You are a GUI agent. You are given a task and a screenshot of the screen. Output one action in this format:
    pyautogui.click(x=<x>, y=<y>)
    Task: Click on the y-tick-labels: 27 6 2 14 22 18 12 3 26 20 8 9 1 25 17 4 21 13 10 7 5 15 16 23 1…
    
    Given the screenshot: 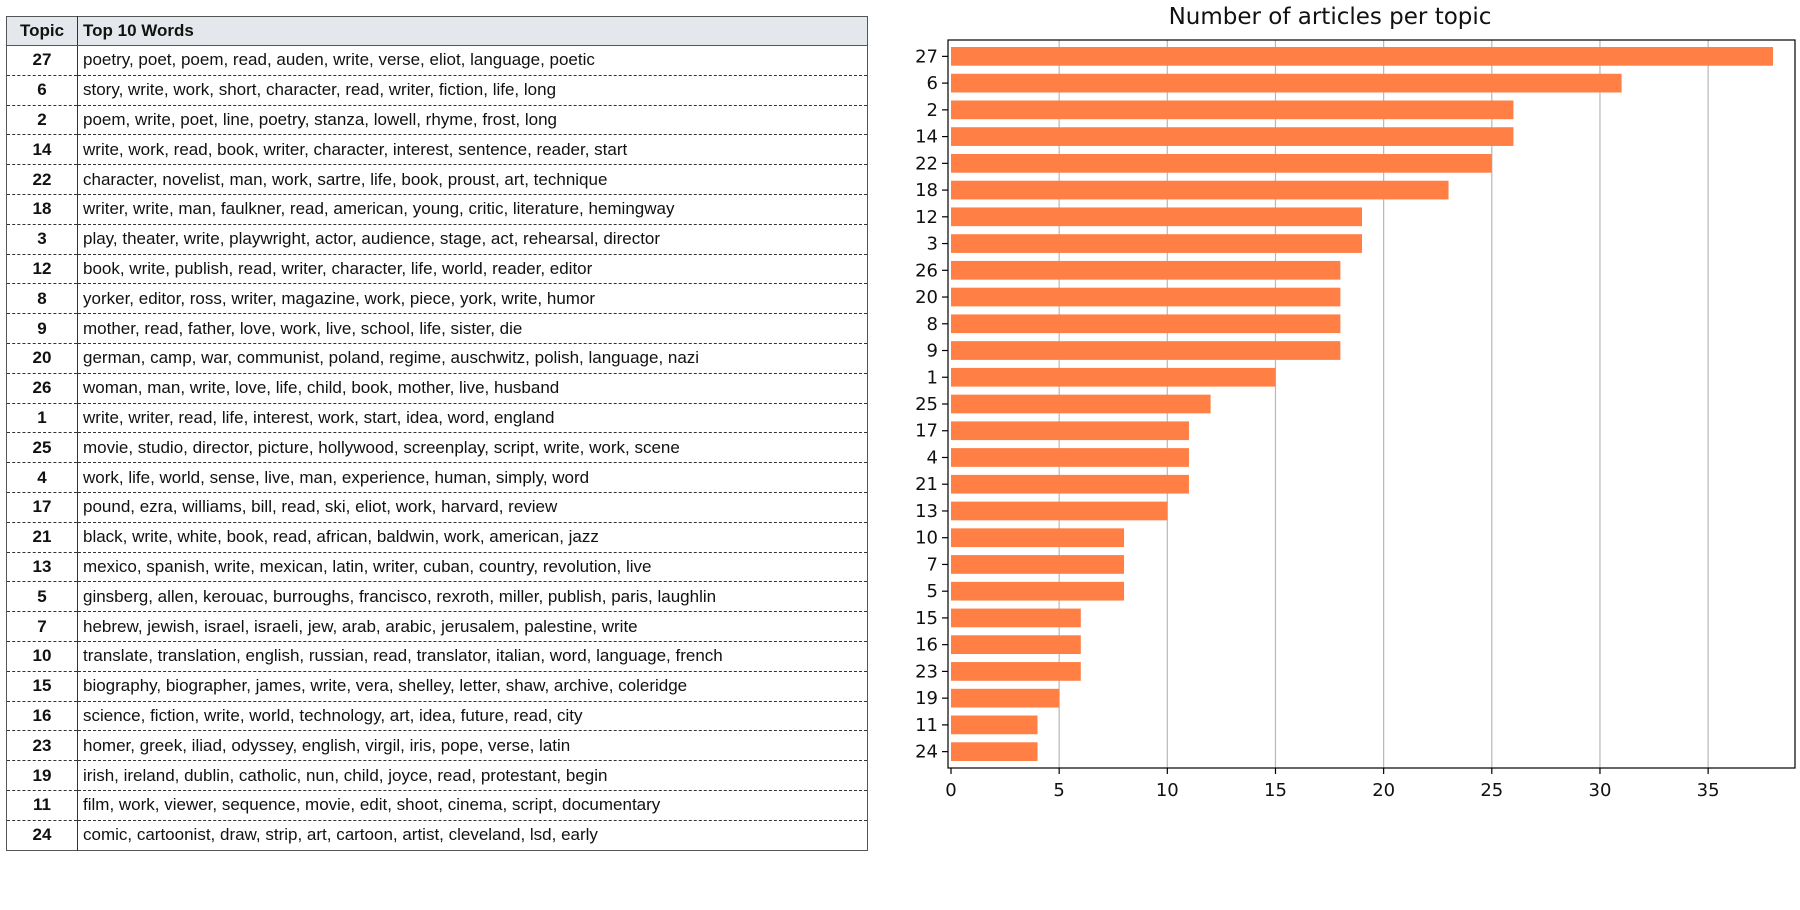 What is the action you would take?
    pyautogui.click(x=931, y=404)
    